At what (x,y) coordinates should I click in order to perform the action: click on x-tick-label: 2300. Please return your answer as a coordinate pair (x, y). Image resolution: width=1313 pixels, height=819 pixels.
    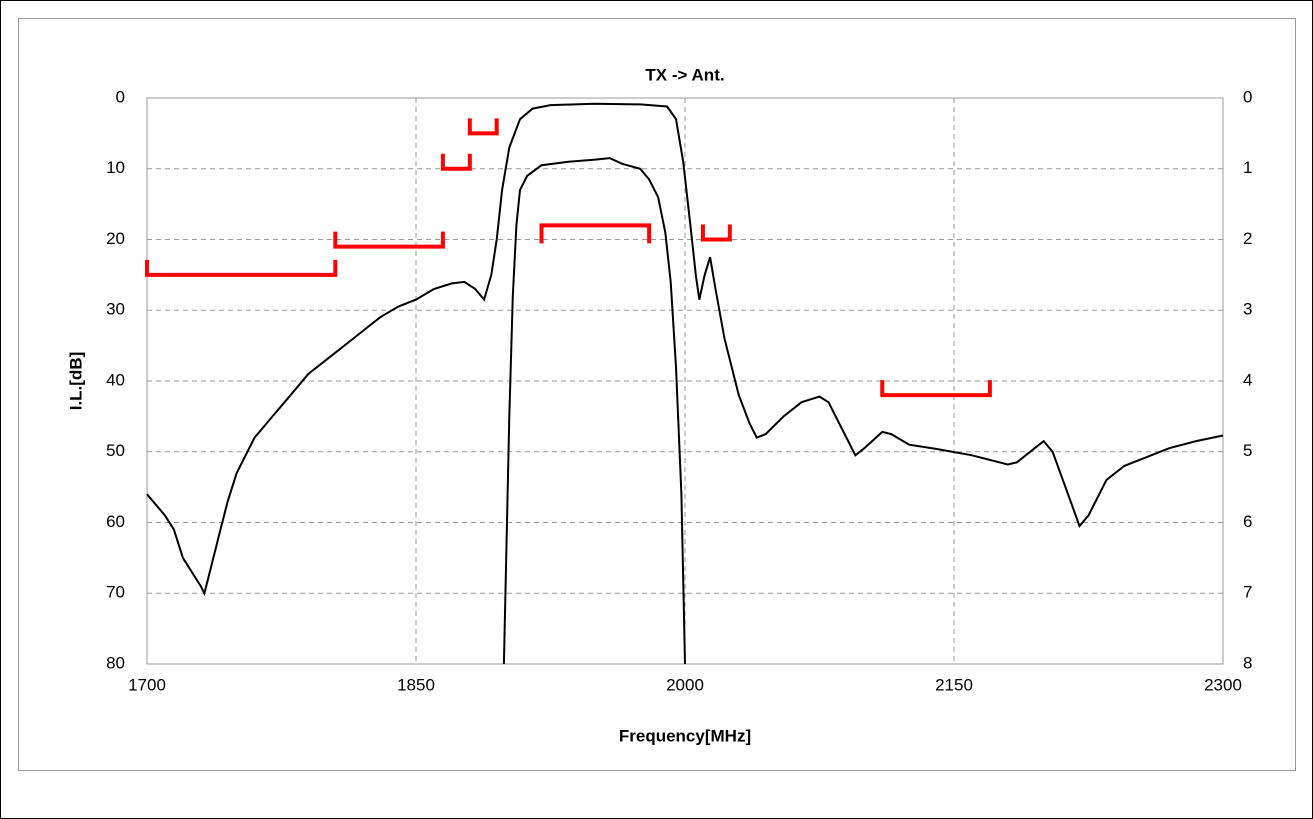
    Looking at the image, I should click on (1223, 684).